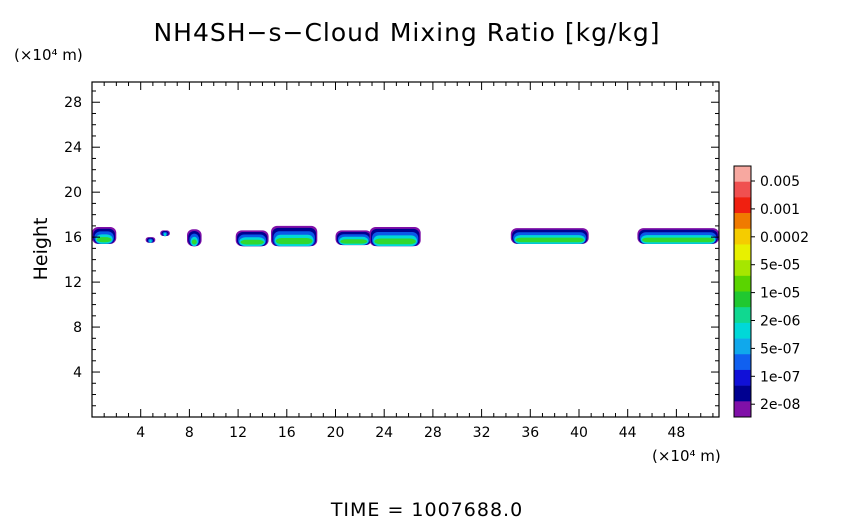 The height and width of the screenshot is (519, 854). What do you see at coordinates (433, 433) in the screenshot?
I see `x-tick-label: 28` at bounding box center [433, 433].